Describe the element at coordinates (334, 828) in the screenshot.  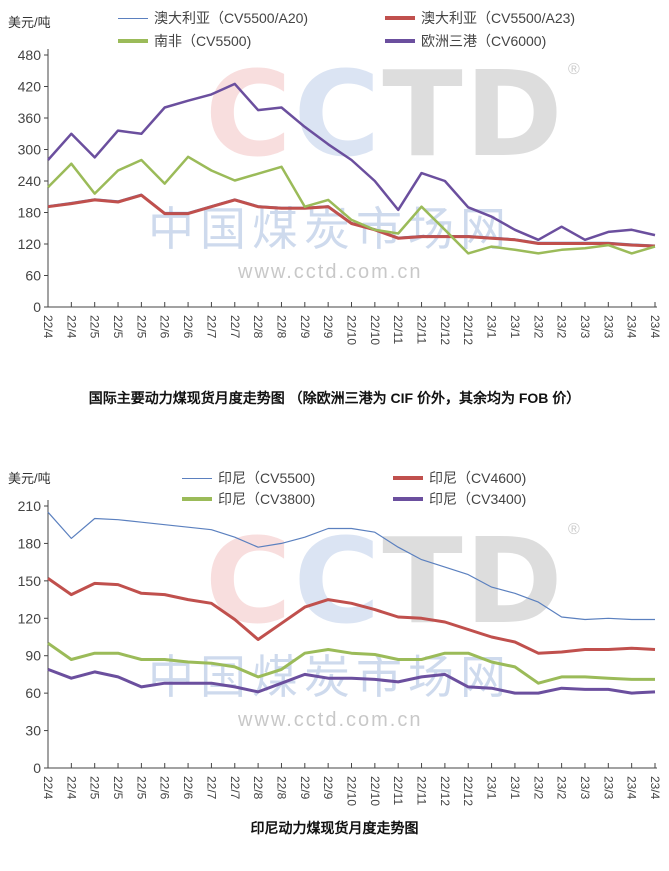
I see `chart-title: 印尼动力煤现货月度走势图` at that location.